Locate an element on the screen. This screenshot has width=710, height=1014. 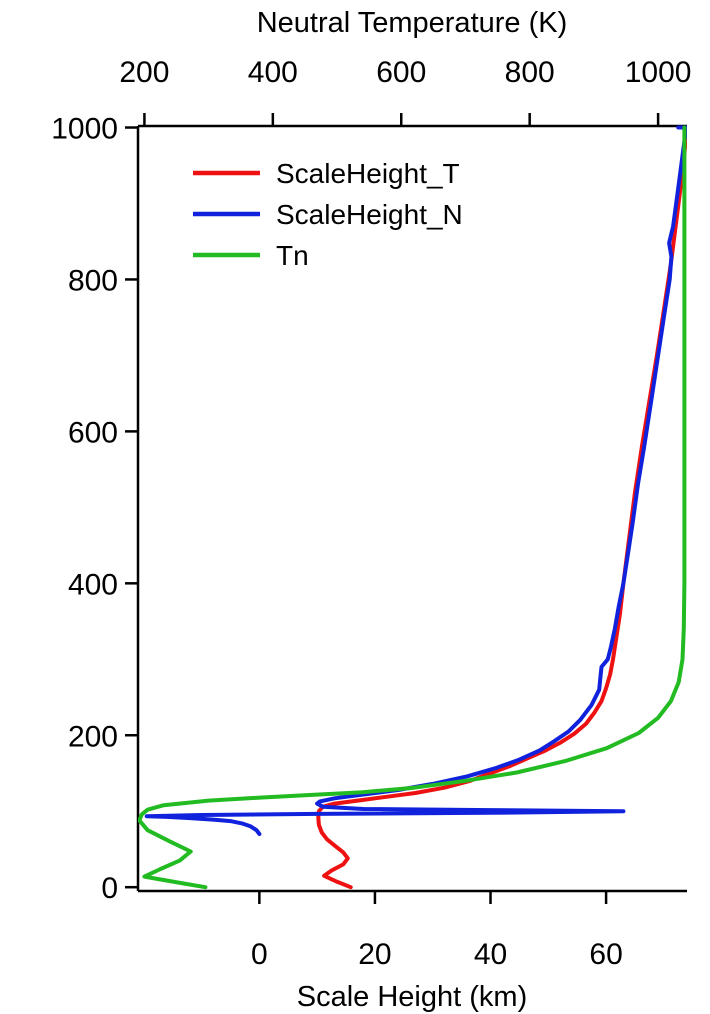
left-tick-label: 1000 is located at coordinates (84, 129).